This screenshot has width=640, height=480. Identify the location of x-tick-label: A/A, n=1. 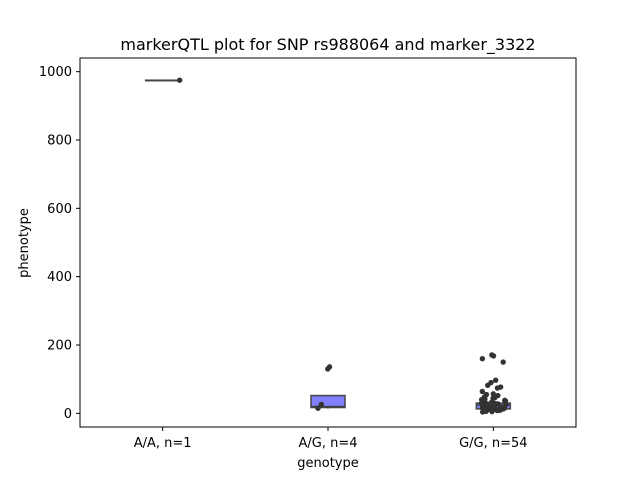
(163, 443).